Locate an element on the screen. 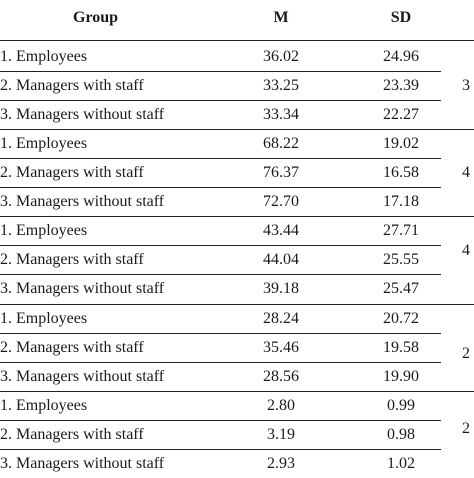 This screenshot has width=474, height=478. cell-sd: 0.98 is located at coordinates (401, 434).